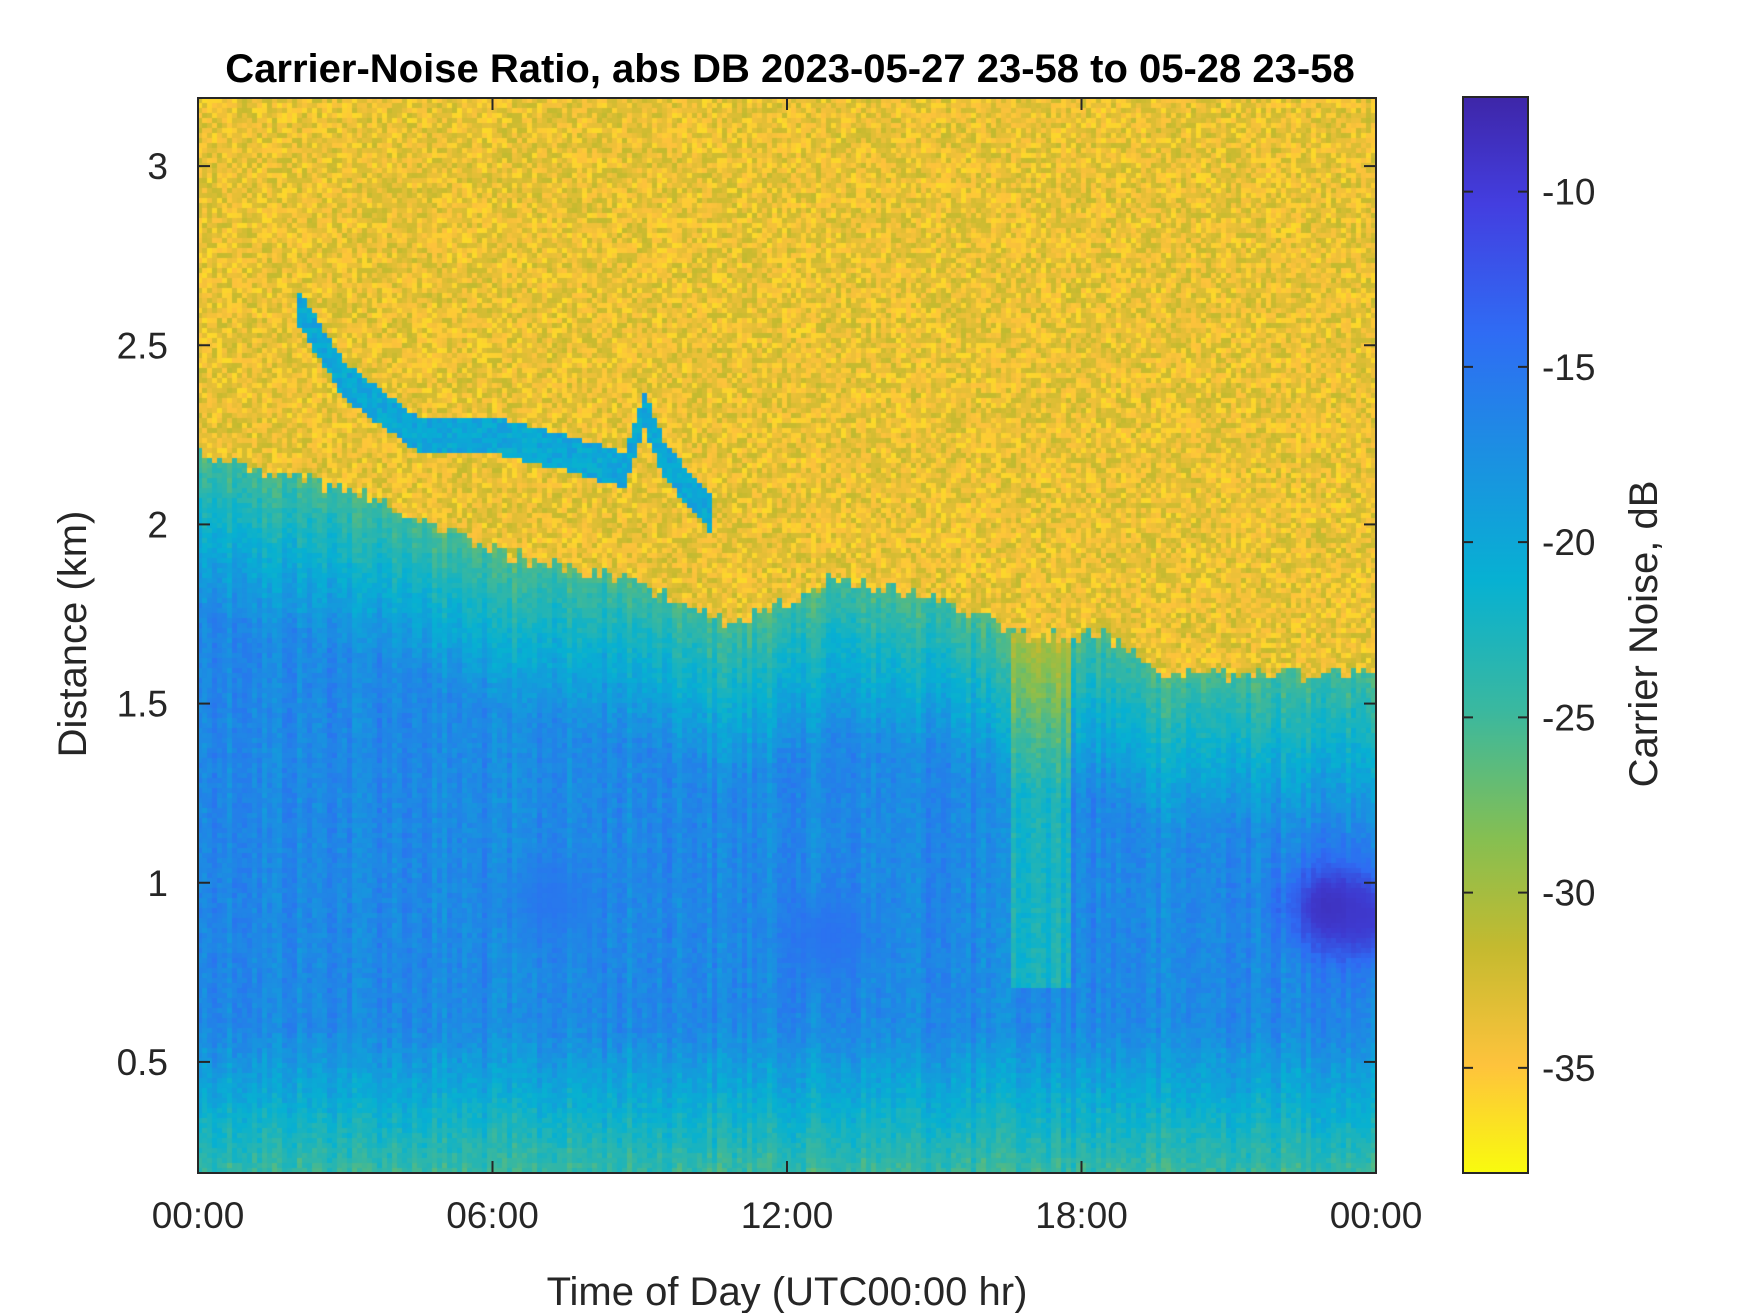 This screenshot has height=1313, width=1750. What do you see at coordinates (73, 634) in the screenshot?
I see `y-axis-label: Distance (km)` at bounding box center [73, 634].